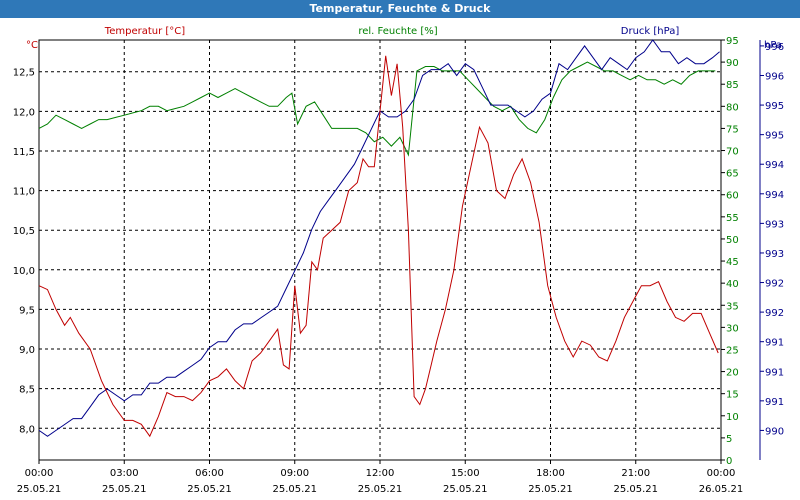 The height and width of the screenshot is (500, 800). What do you see at coordinates (732, 373) in the screenshot?
I see `humidity-tick-label: 20` at bounding box center [732, 373].